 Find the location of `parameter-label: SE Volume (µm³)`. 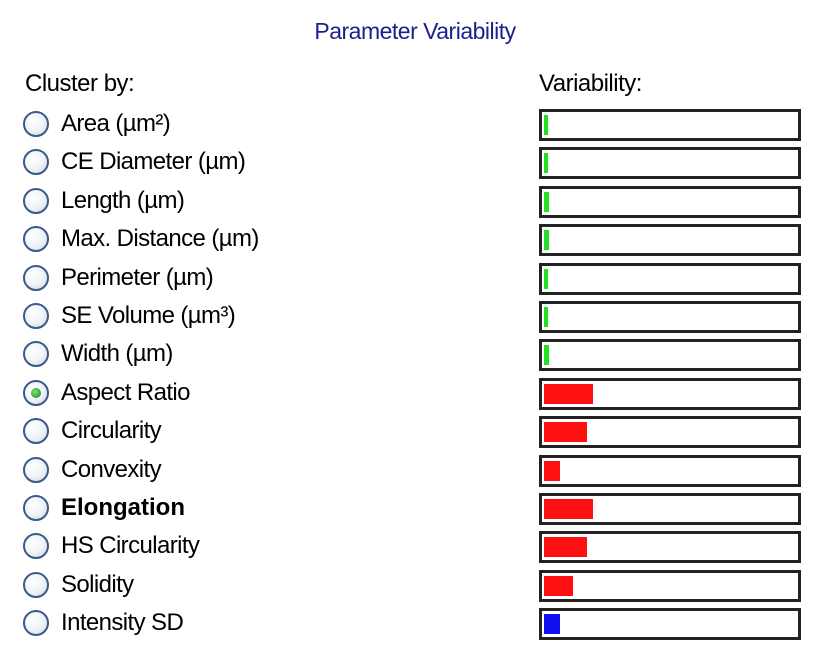

parameter-label: SE Volume (µm³) is located at coordinates (148, 315).